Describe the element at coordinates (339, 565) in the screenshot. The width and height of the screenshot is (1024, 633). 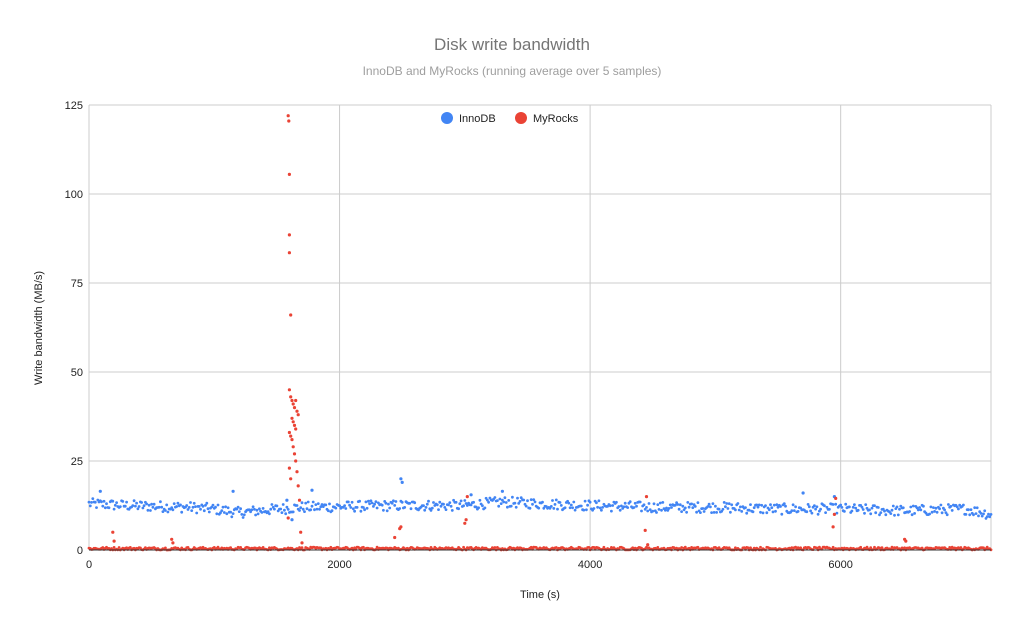
I see `x-tick-label: 2000` at that location.